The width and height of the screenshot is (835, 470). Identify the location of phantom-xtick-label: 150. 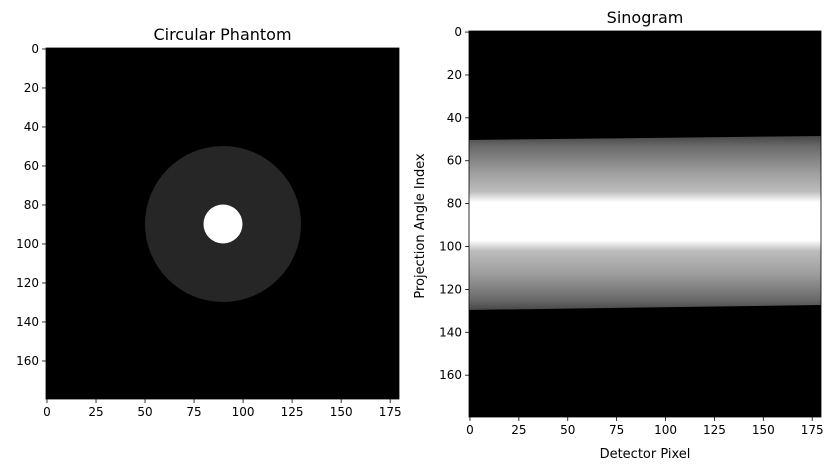
(341, 412).